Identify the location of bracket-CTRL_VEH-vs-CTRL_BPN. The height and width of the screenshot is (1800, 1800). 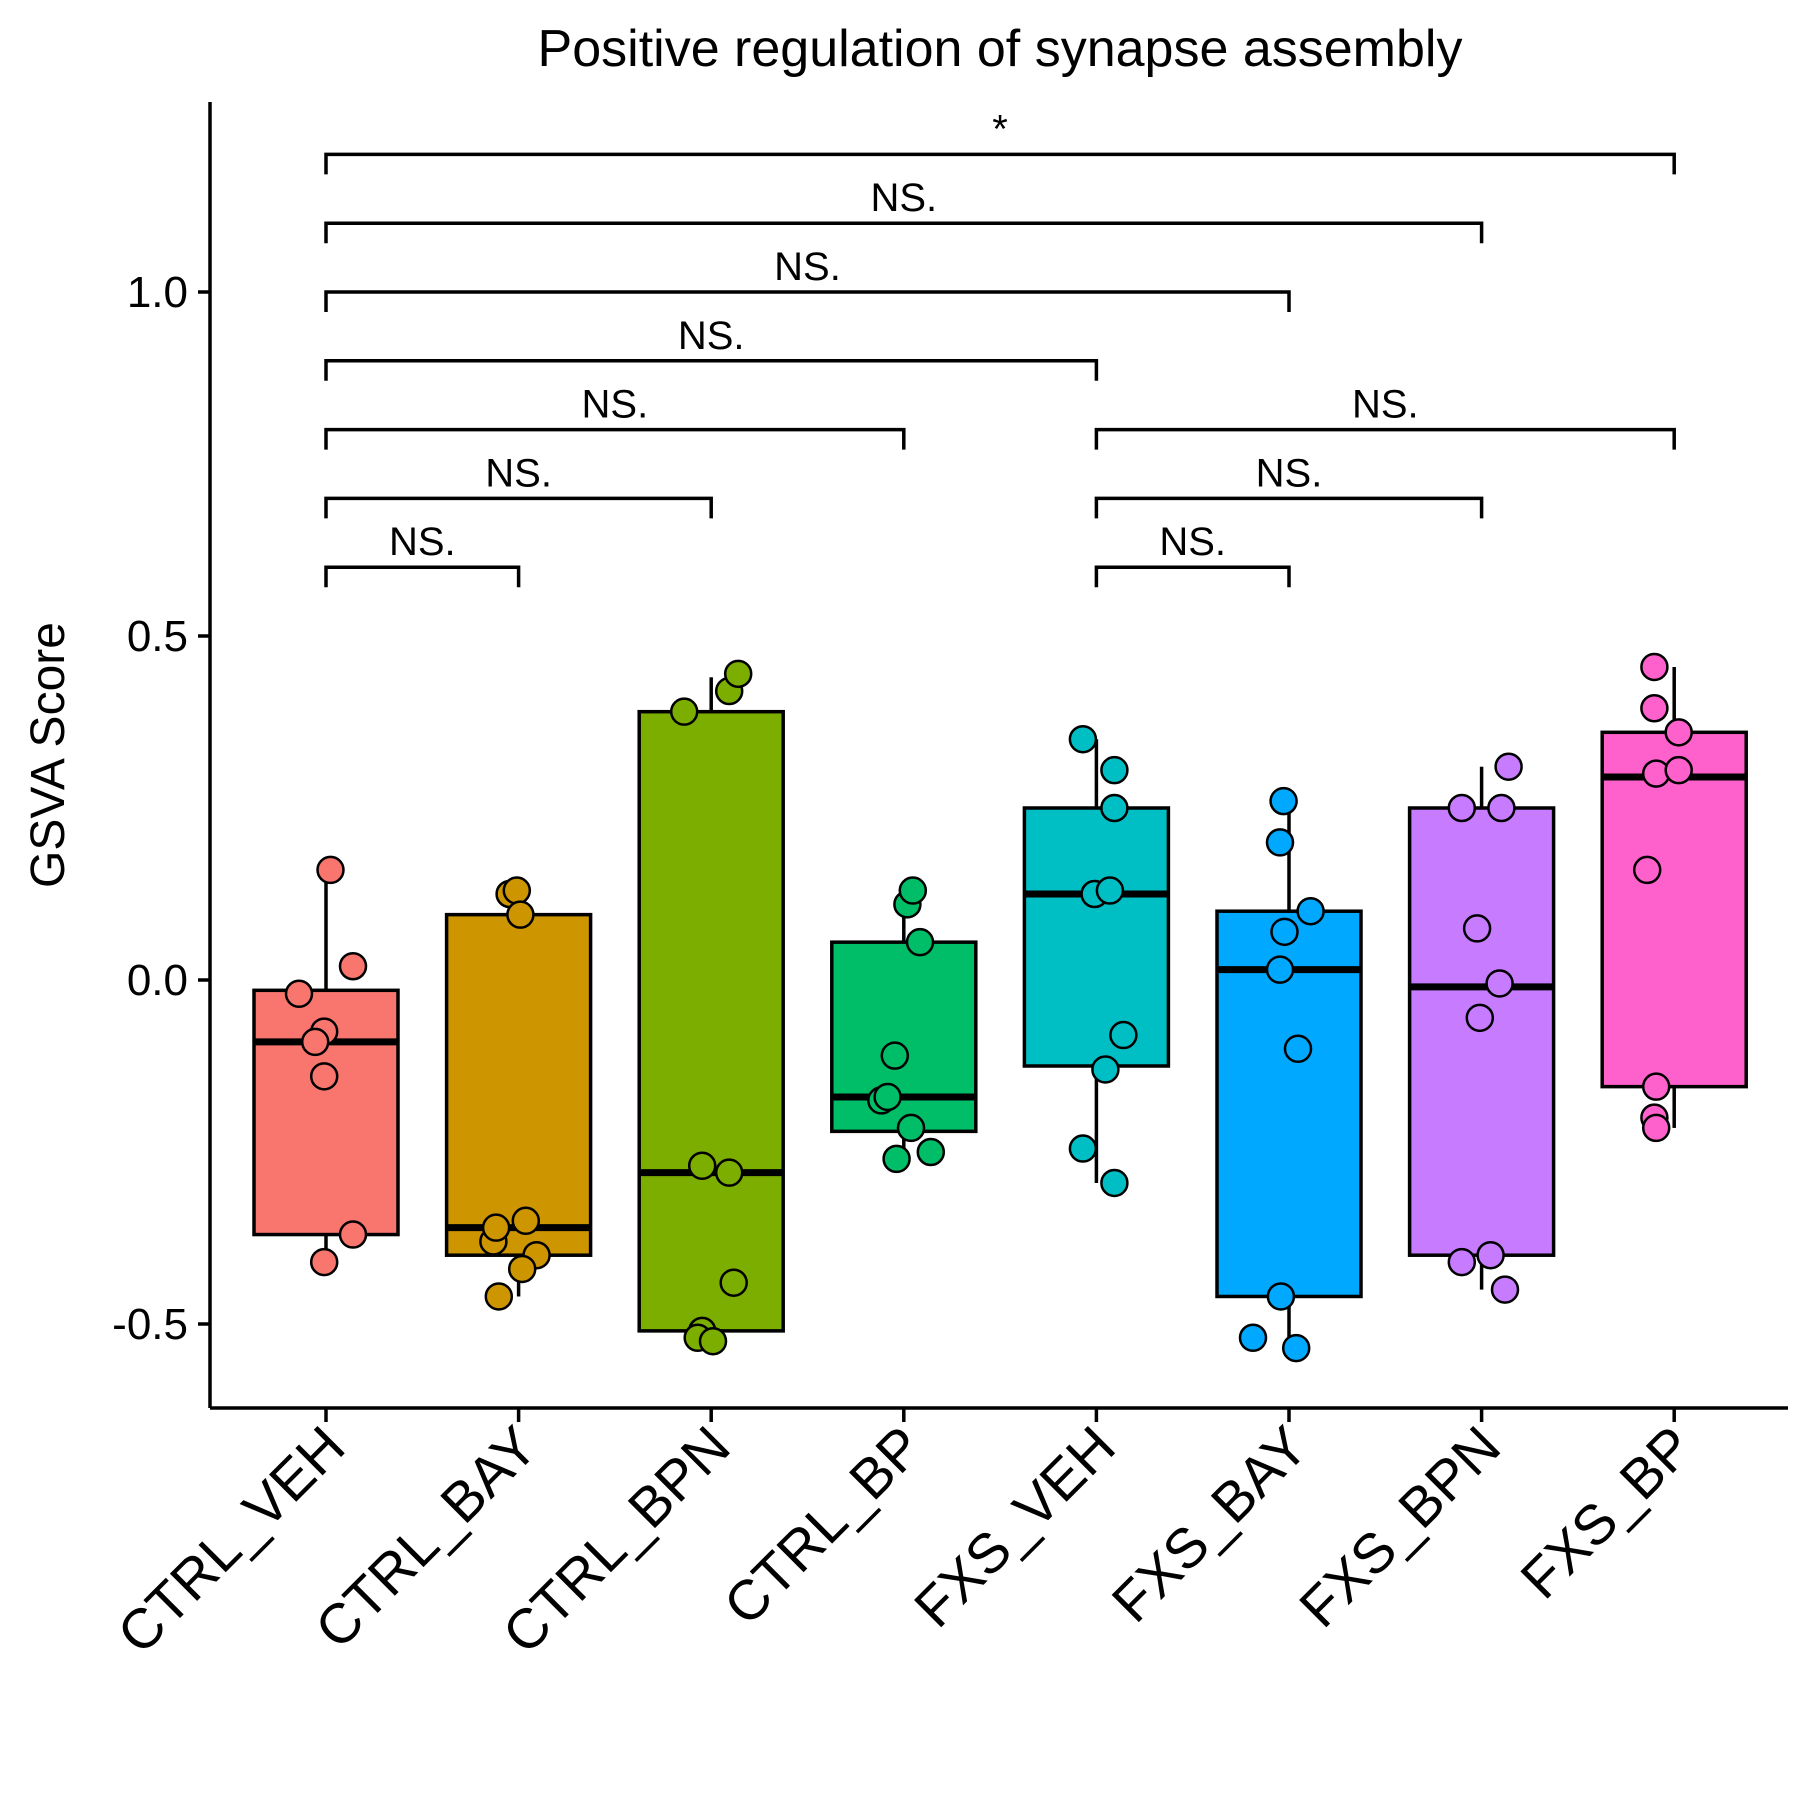
(518, 507).